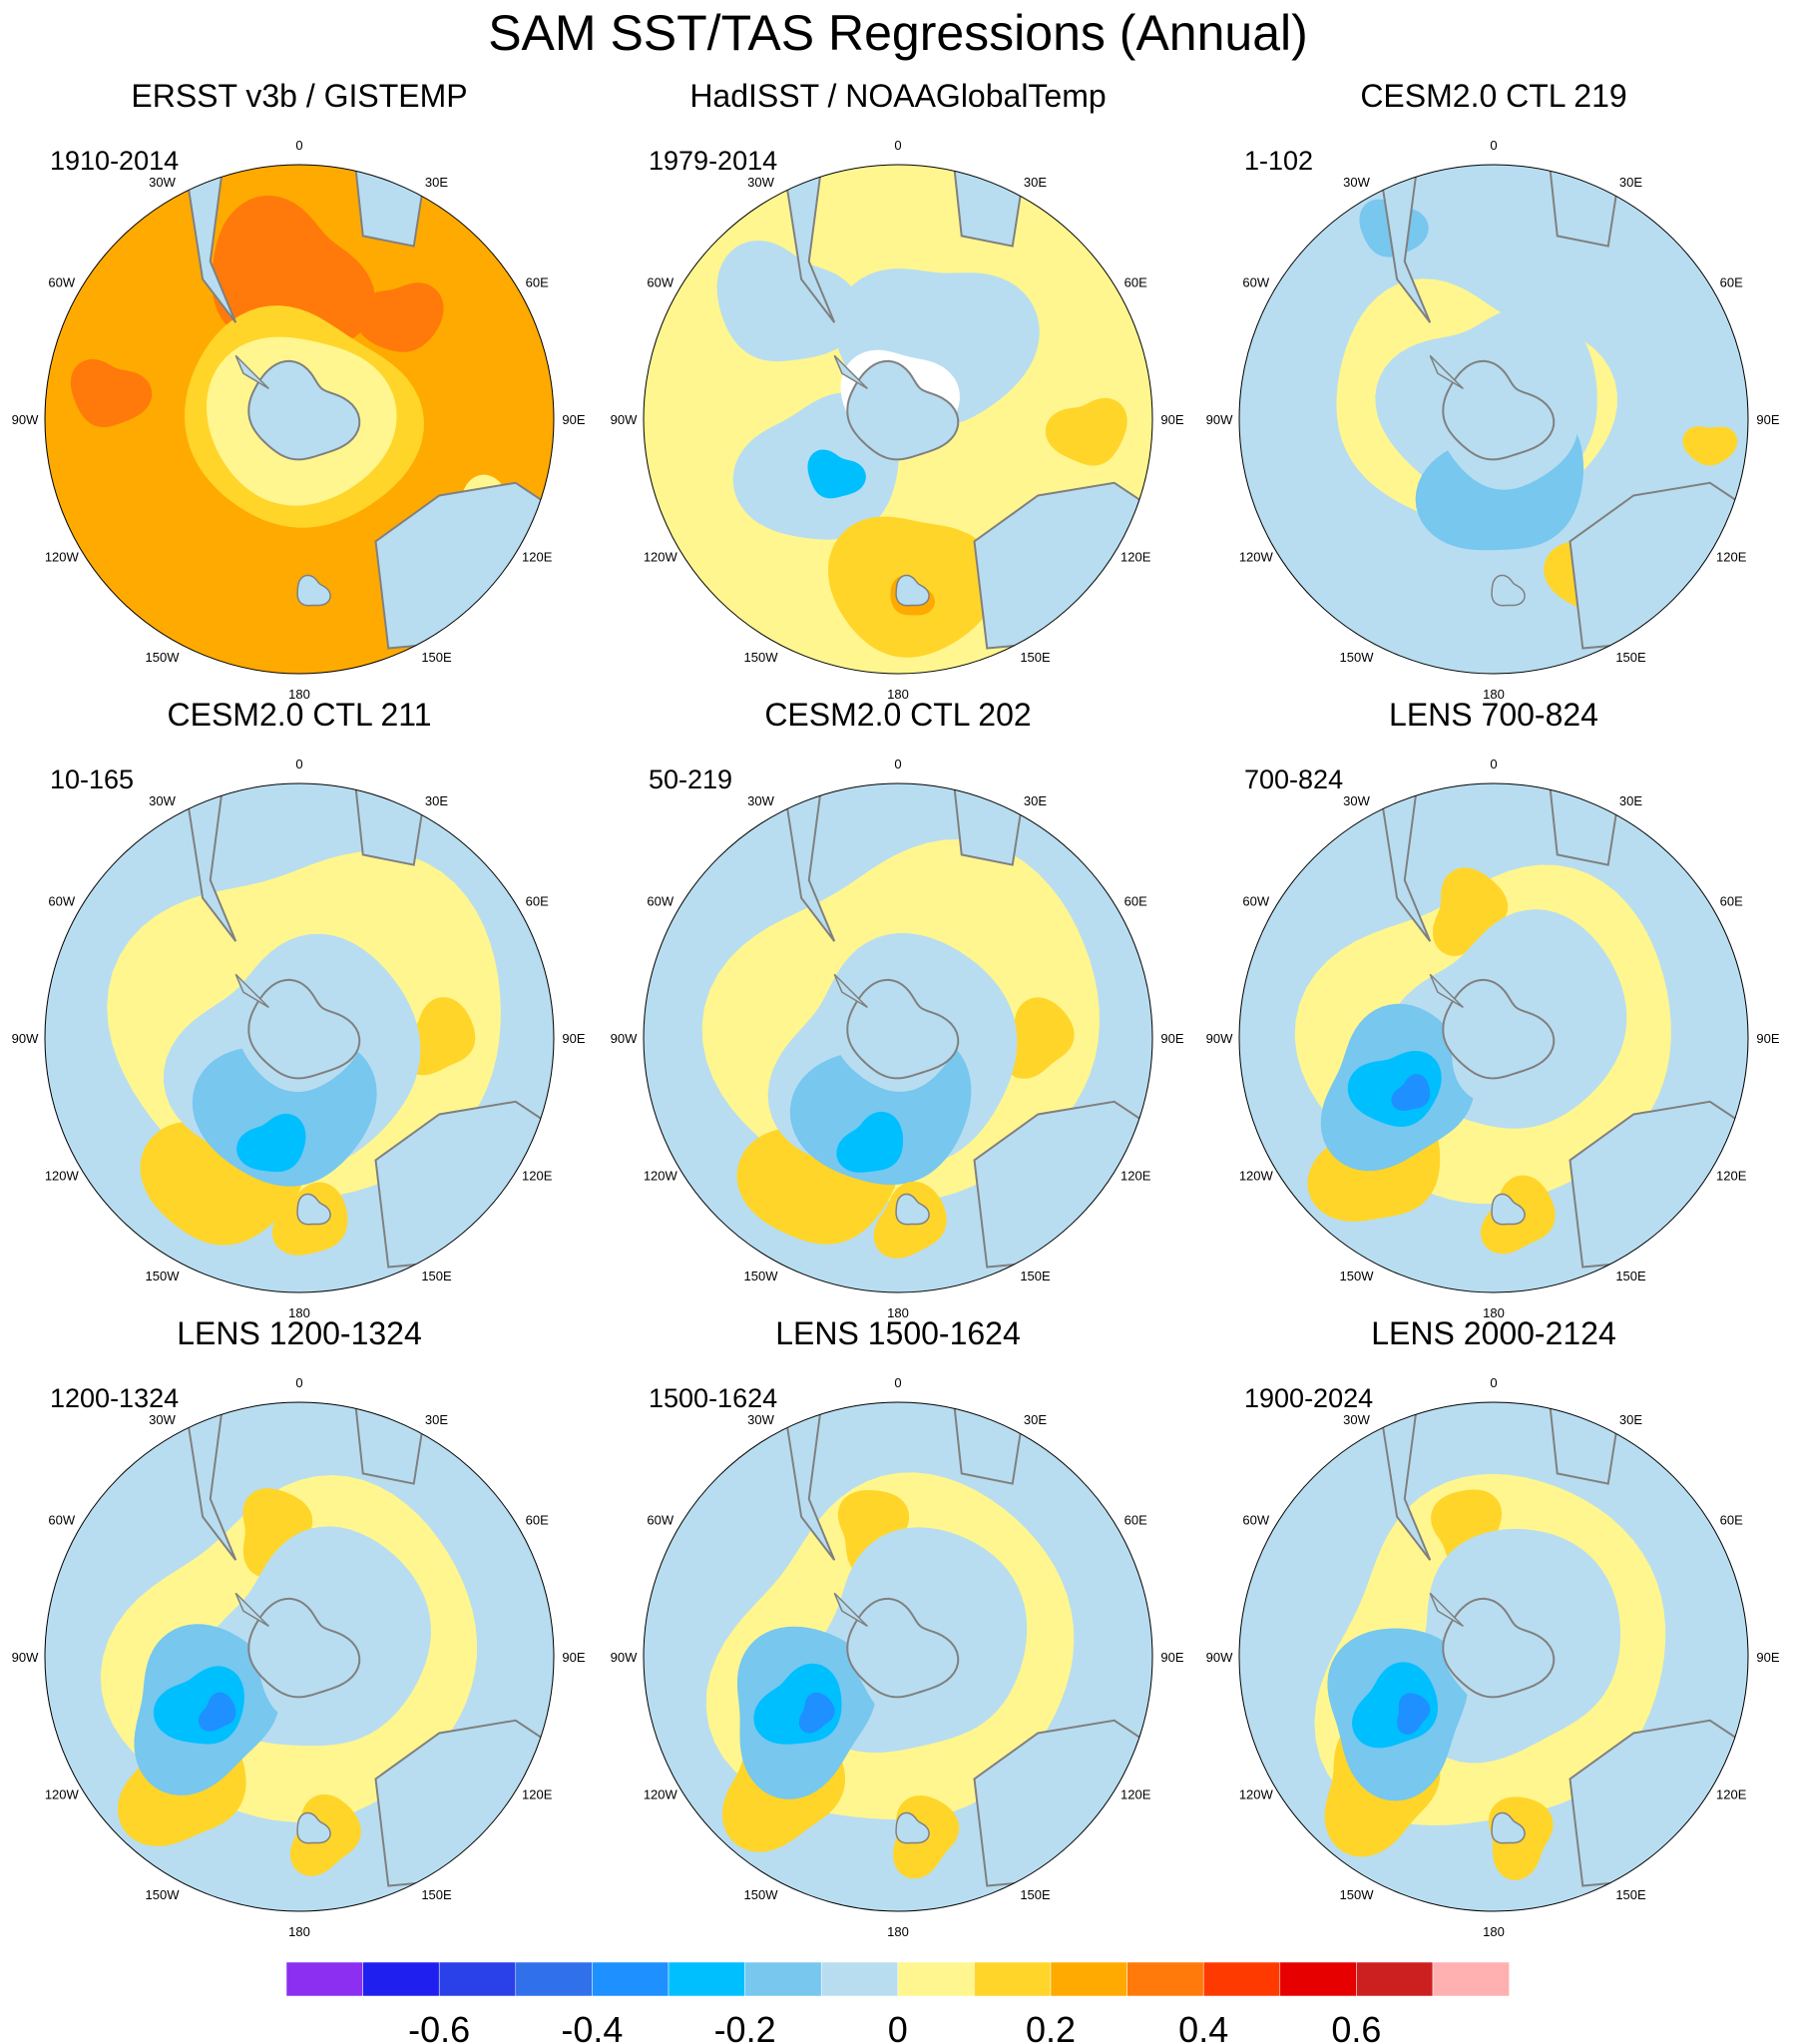 Image resolution: width=1796 pixels, height=2044 pixels. I want to click on panel-period: 700-824, so click(1293, 779).